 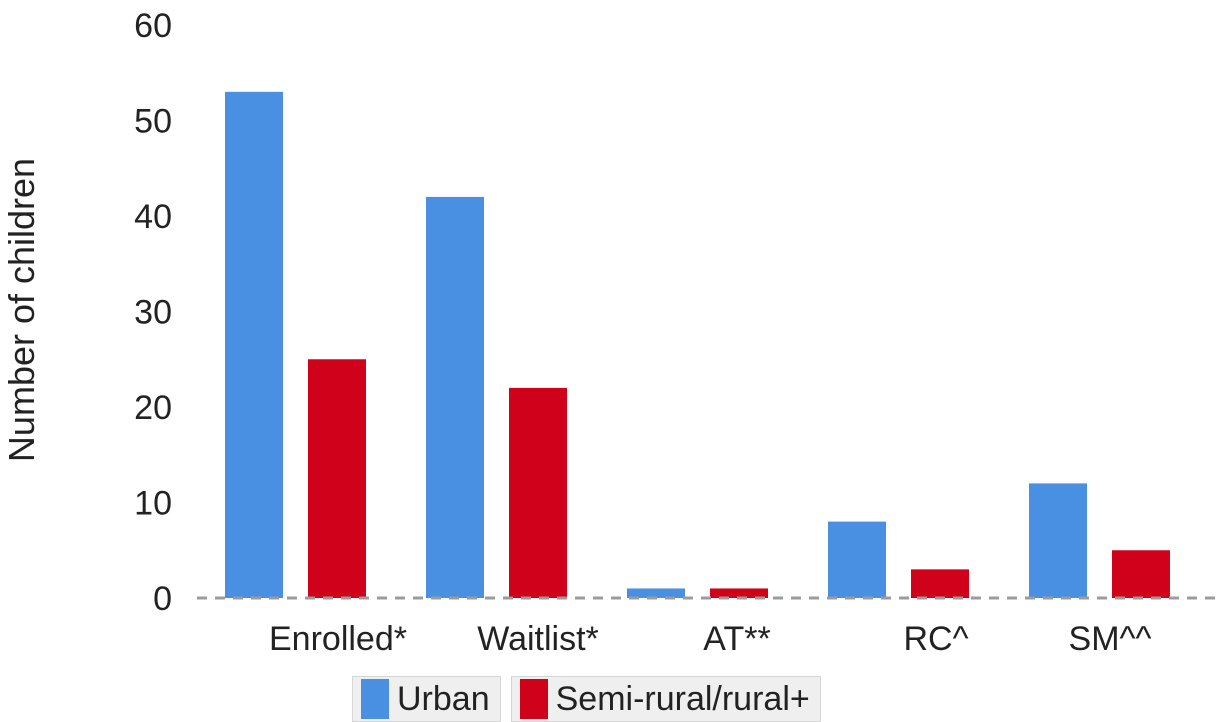 I want to click on x-axis-categories: Enrolled* Waitlist* AT** RC^ SM^^, so click(x=710, y=639).